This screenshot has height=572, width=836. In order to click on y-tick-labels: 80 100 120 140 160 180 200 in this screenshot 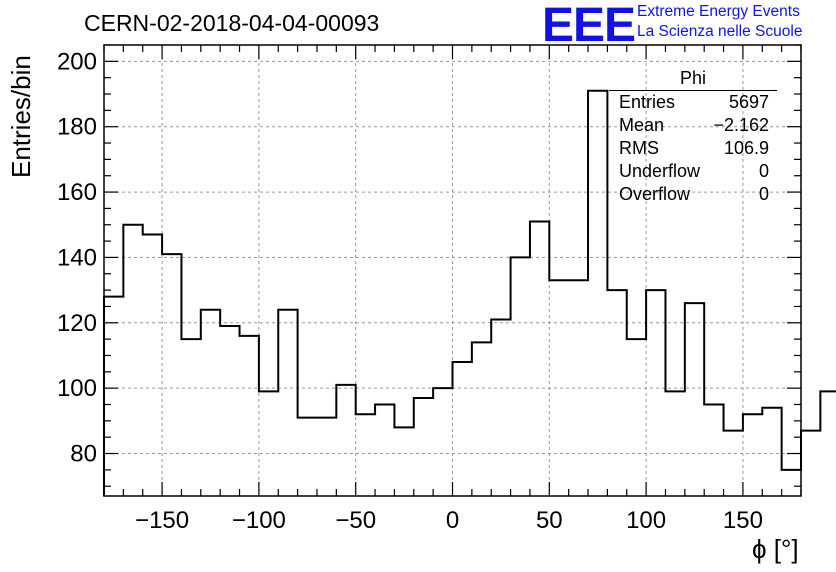, I will do `click(77, 257)`.